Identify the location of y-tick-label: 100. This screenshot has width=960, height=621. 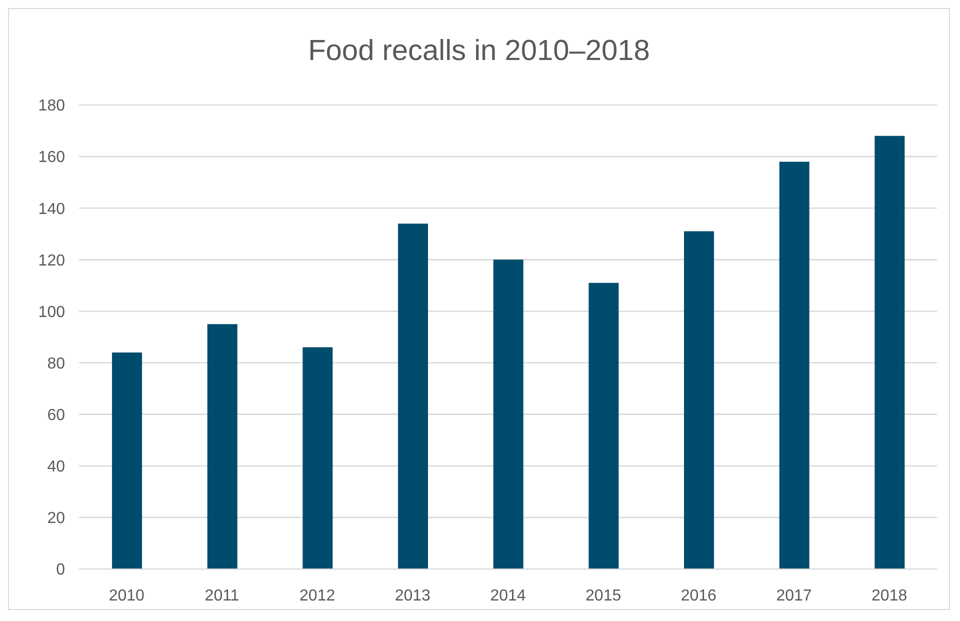
(52, 312).